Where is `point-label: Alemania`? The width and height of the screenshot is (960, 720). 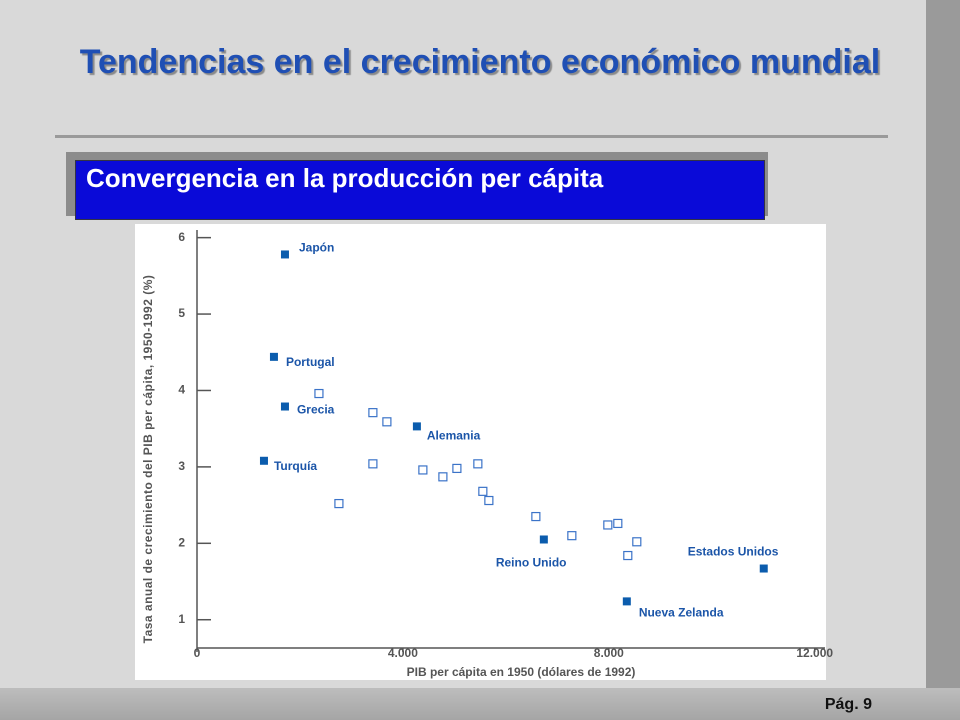
point-label: Alemania is located at coordinates (454, 436).